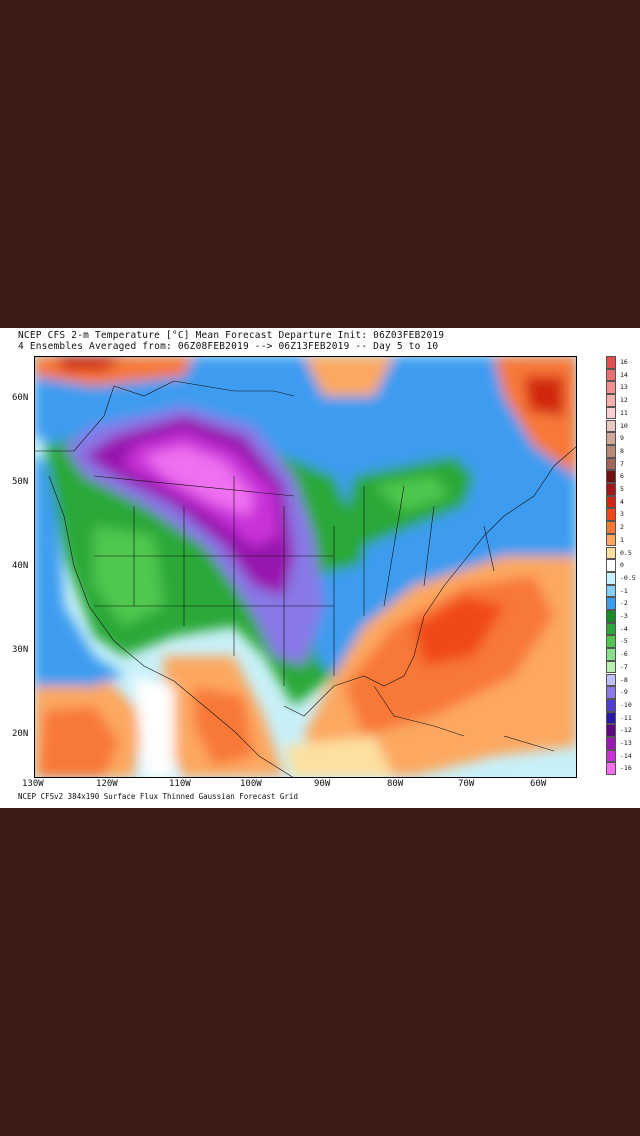 The image size is (640, 1136). Describe the element at coordinates (622, 501) in the screenshot. I see `legend-label: 4` at that location.